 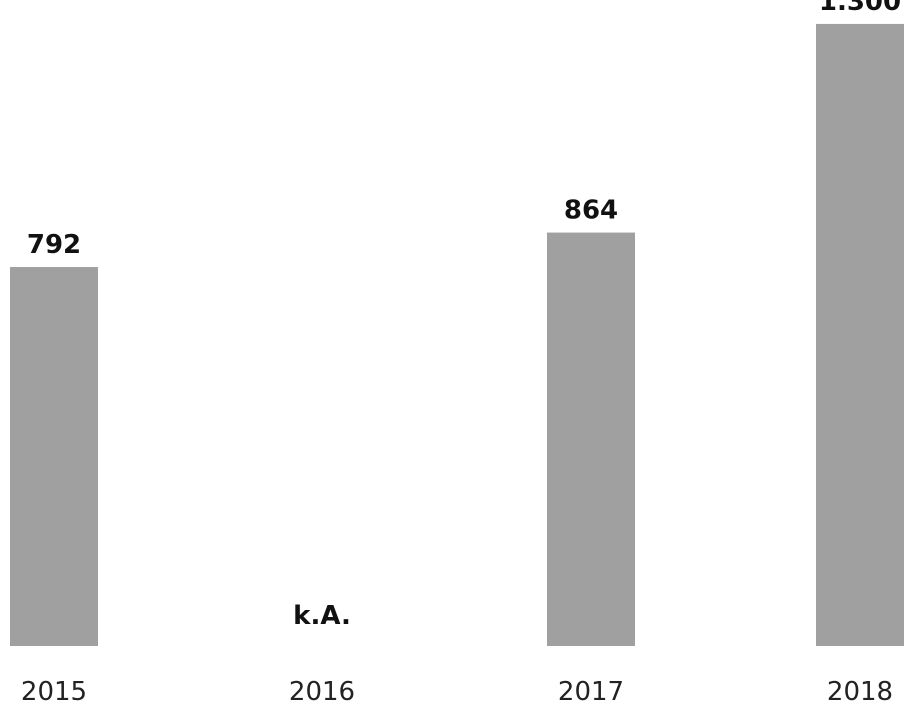 I want to click on x-tick-label-2015: 2015, so click(x=54, y=690).